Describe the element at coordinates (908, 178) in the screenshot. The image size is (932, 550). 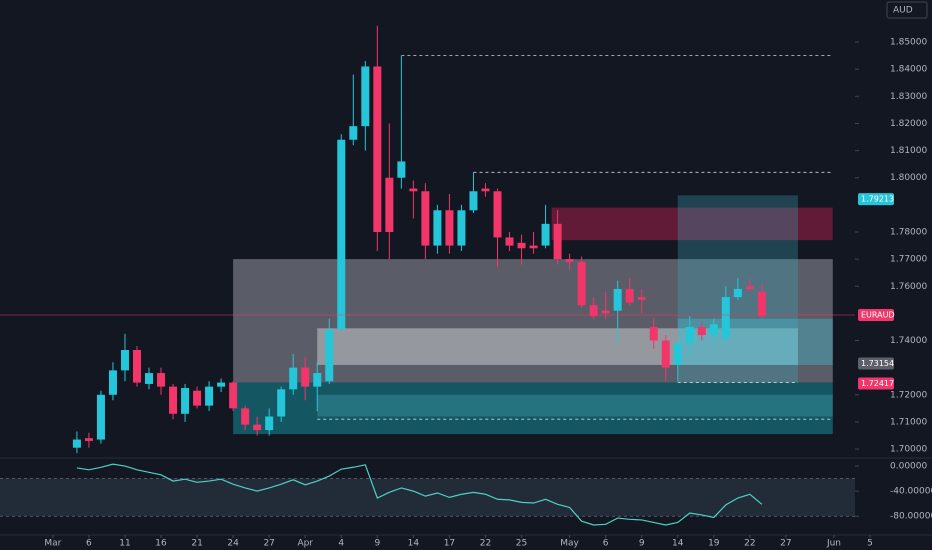
I see `y-tick-label: 1.80000` at that location.